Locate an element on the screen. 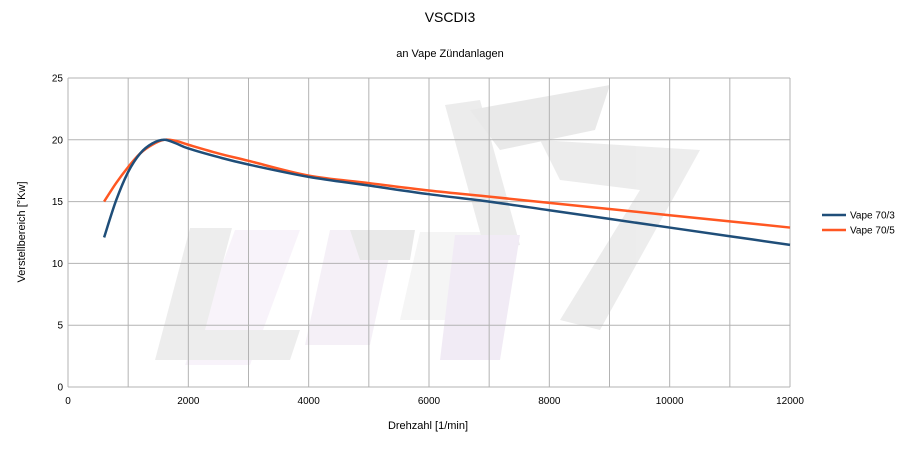 This screenshot has width=900, height=450. x-tick-label: 6000 is located at coordinates (429, 401).